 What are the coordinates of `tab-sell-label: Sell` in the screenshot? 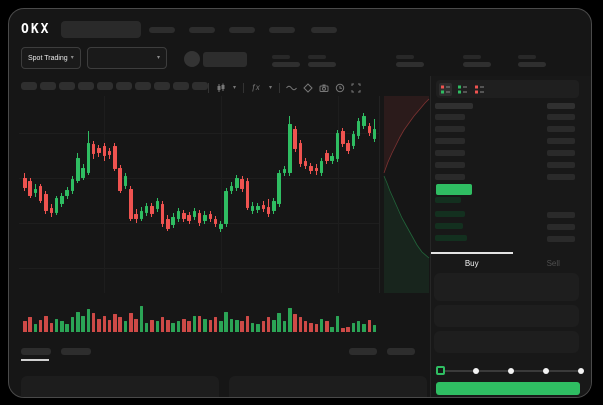 It's located at (553, 263).